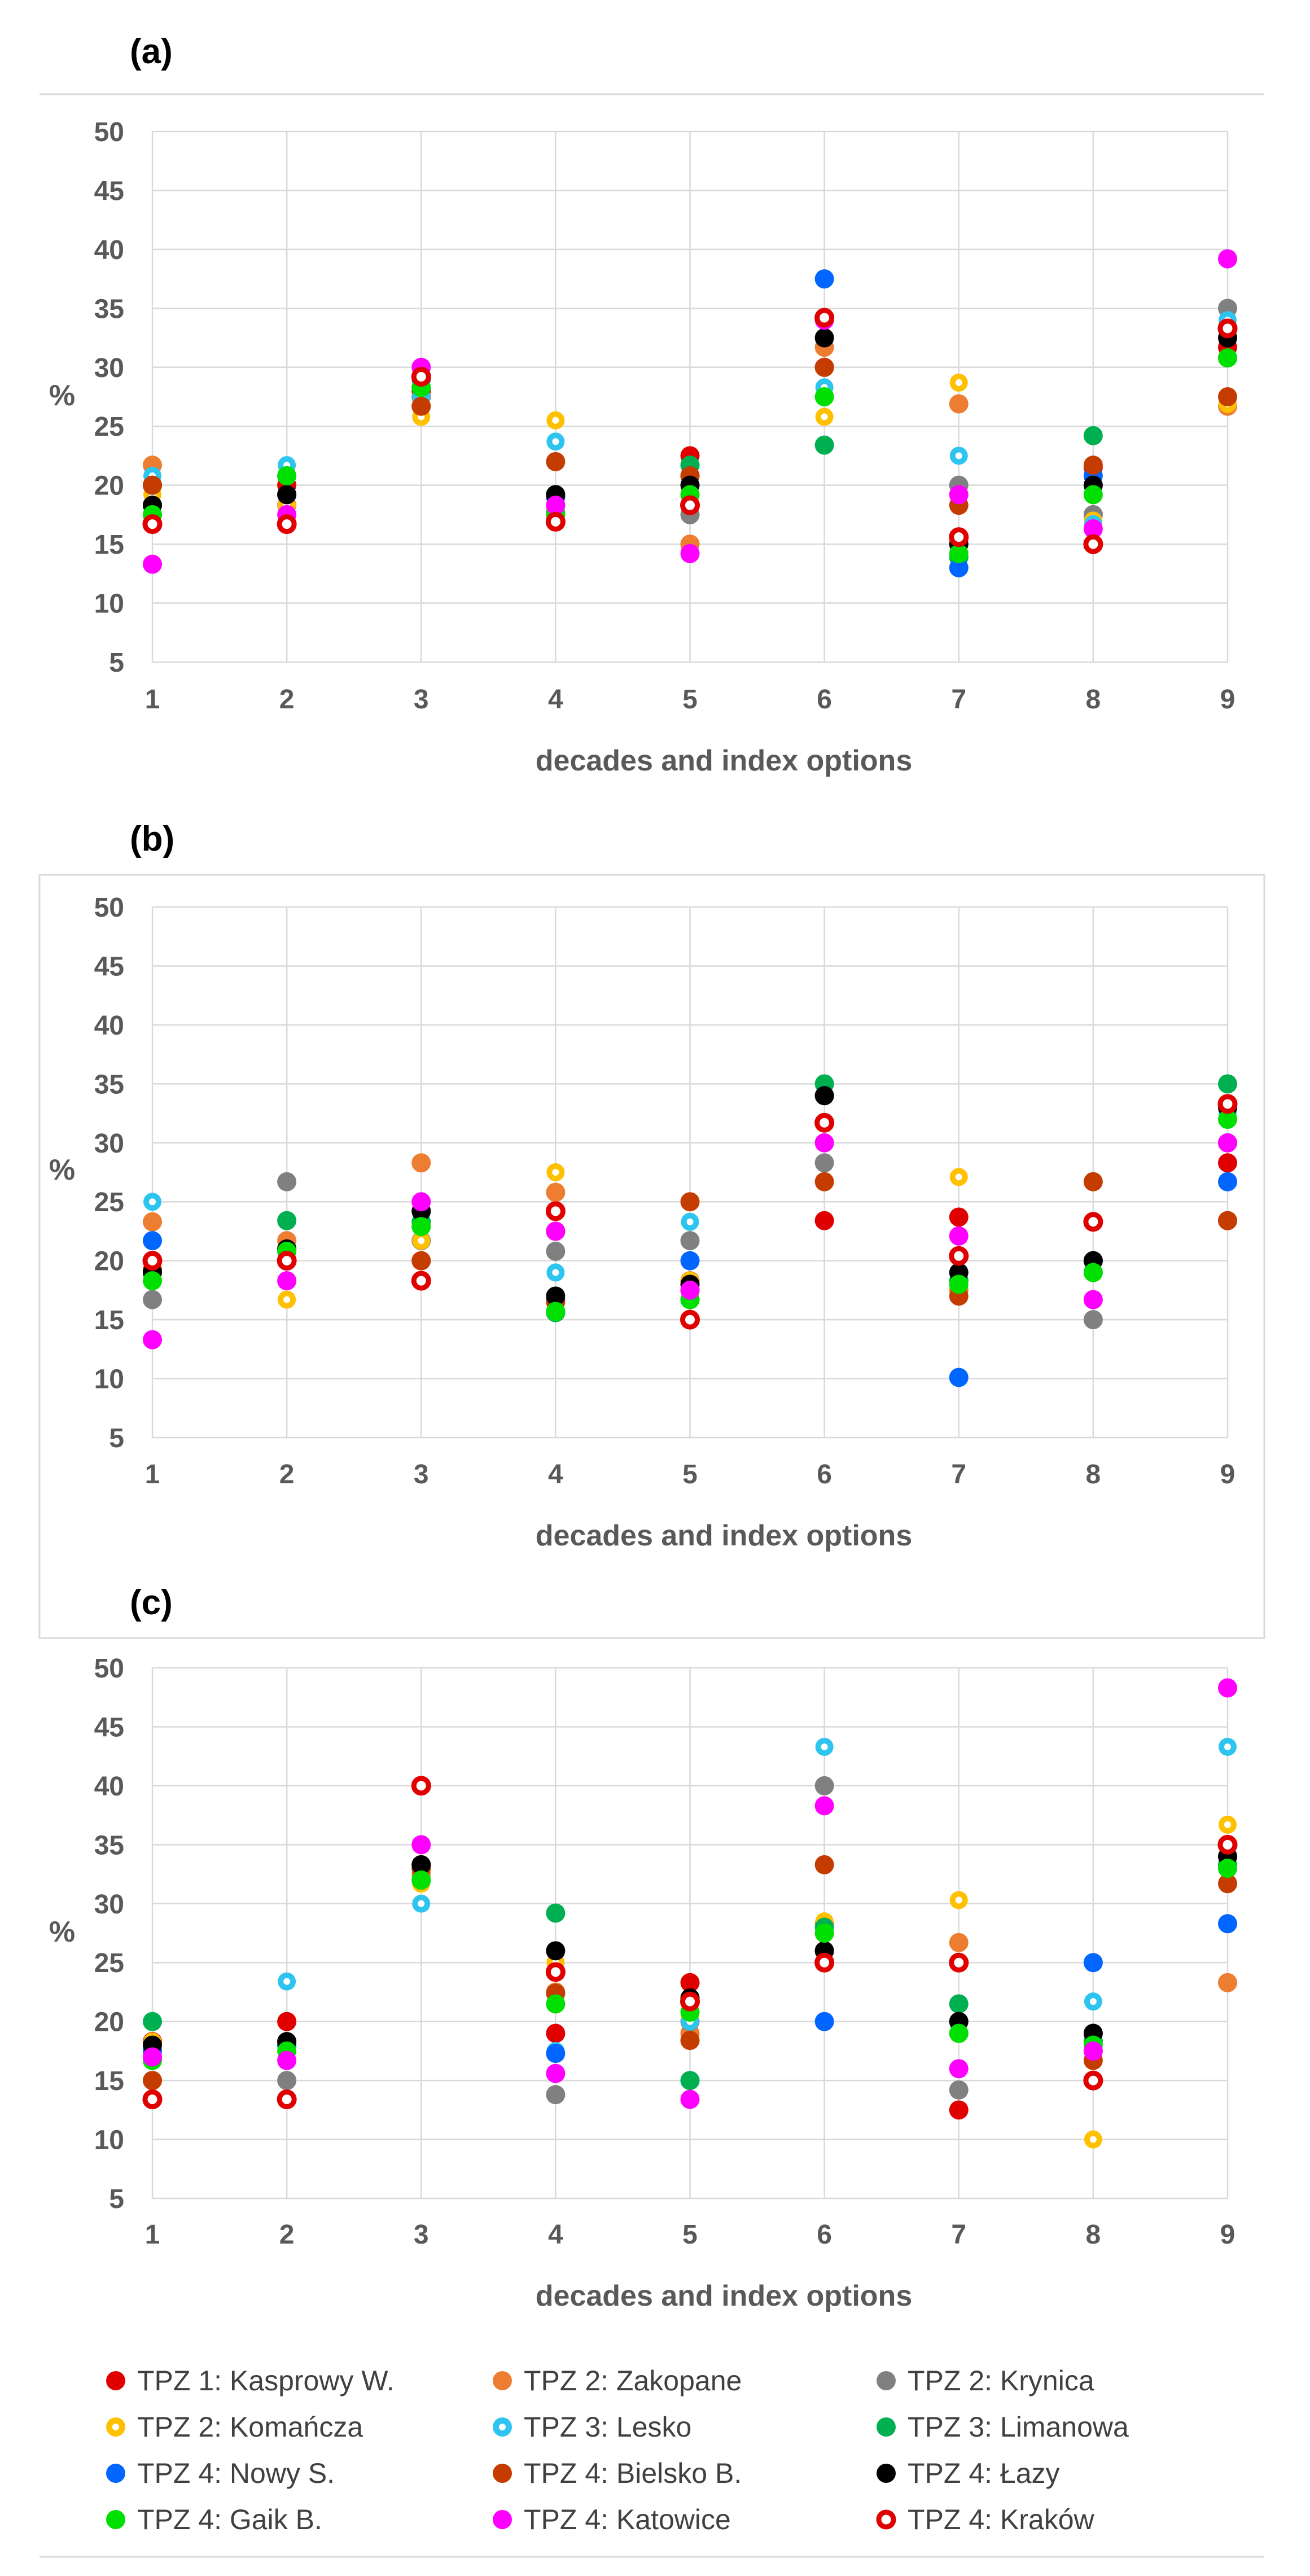 This screenshot has width=1310, height=2576. Describe the element at coordinates (986, 2381) in the screenshot. I see `legend-item: TPZ 2: Krynica` at that location.